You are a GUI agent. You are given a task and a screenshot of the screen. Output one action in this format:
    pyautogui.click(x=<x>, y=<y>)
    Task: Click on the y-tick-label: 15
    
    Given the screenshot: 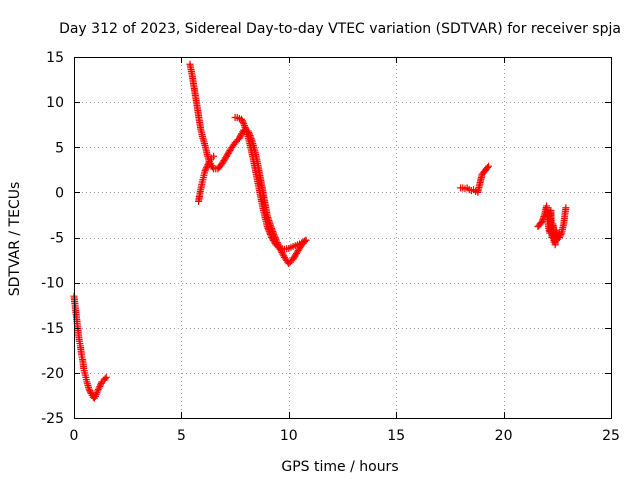 What is the action you would take?
    pyautogui.click(x=55, y=58)
    